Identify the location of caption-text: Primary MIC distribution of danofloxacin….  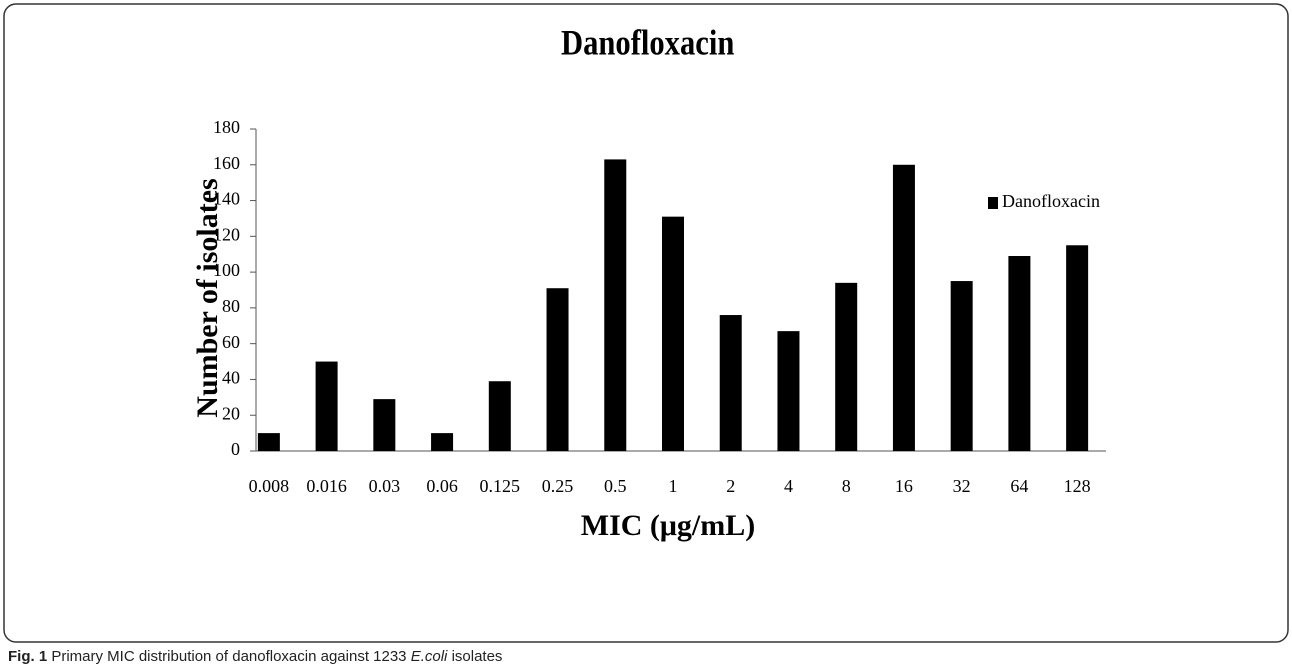
(229, 656).